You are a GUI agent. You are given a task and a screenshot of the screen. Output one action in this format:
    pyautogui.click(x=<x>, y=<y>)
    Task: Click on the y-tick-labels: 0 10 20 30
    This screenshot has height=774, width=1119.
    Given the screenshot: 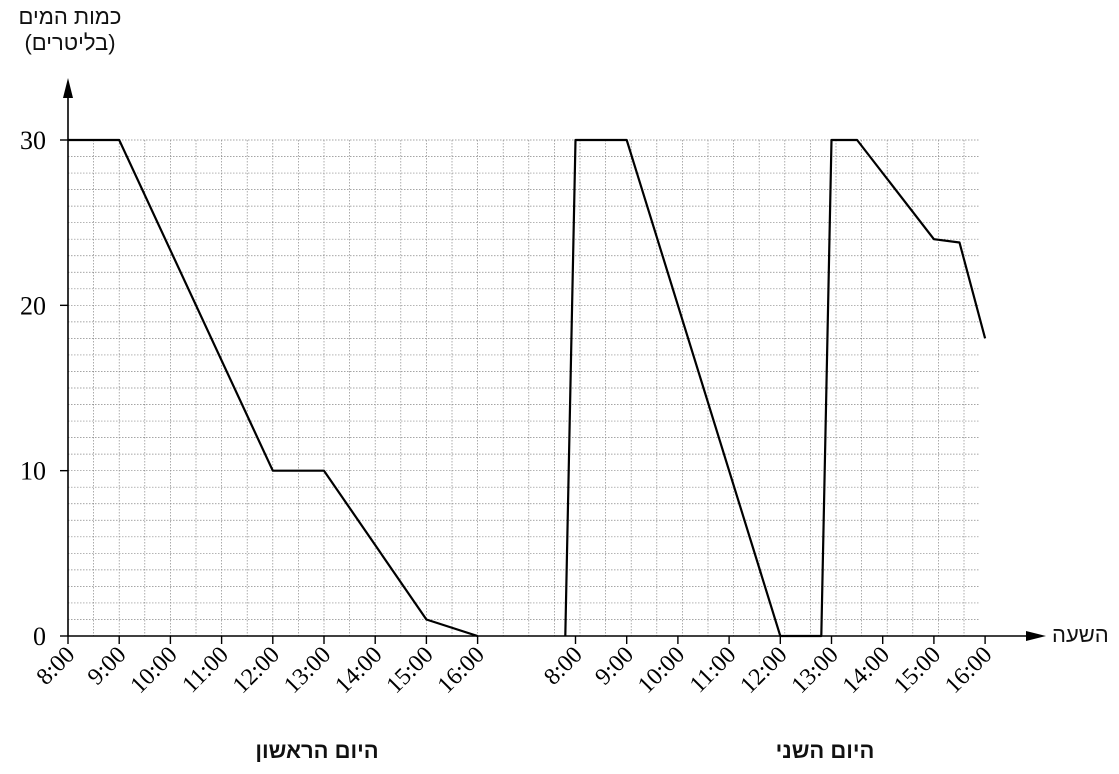 What is the action you would take?
    pyautogui.click(x=33, y=388)
    